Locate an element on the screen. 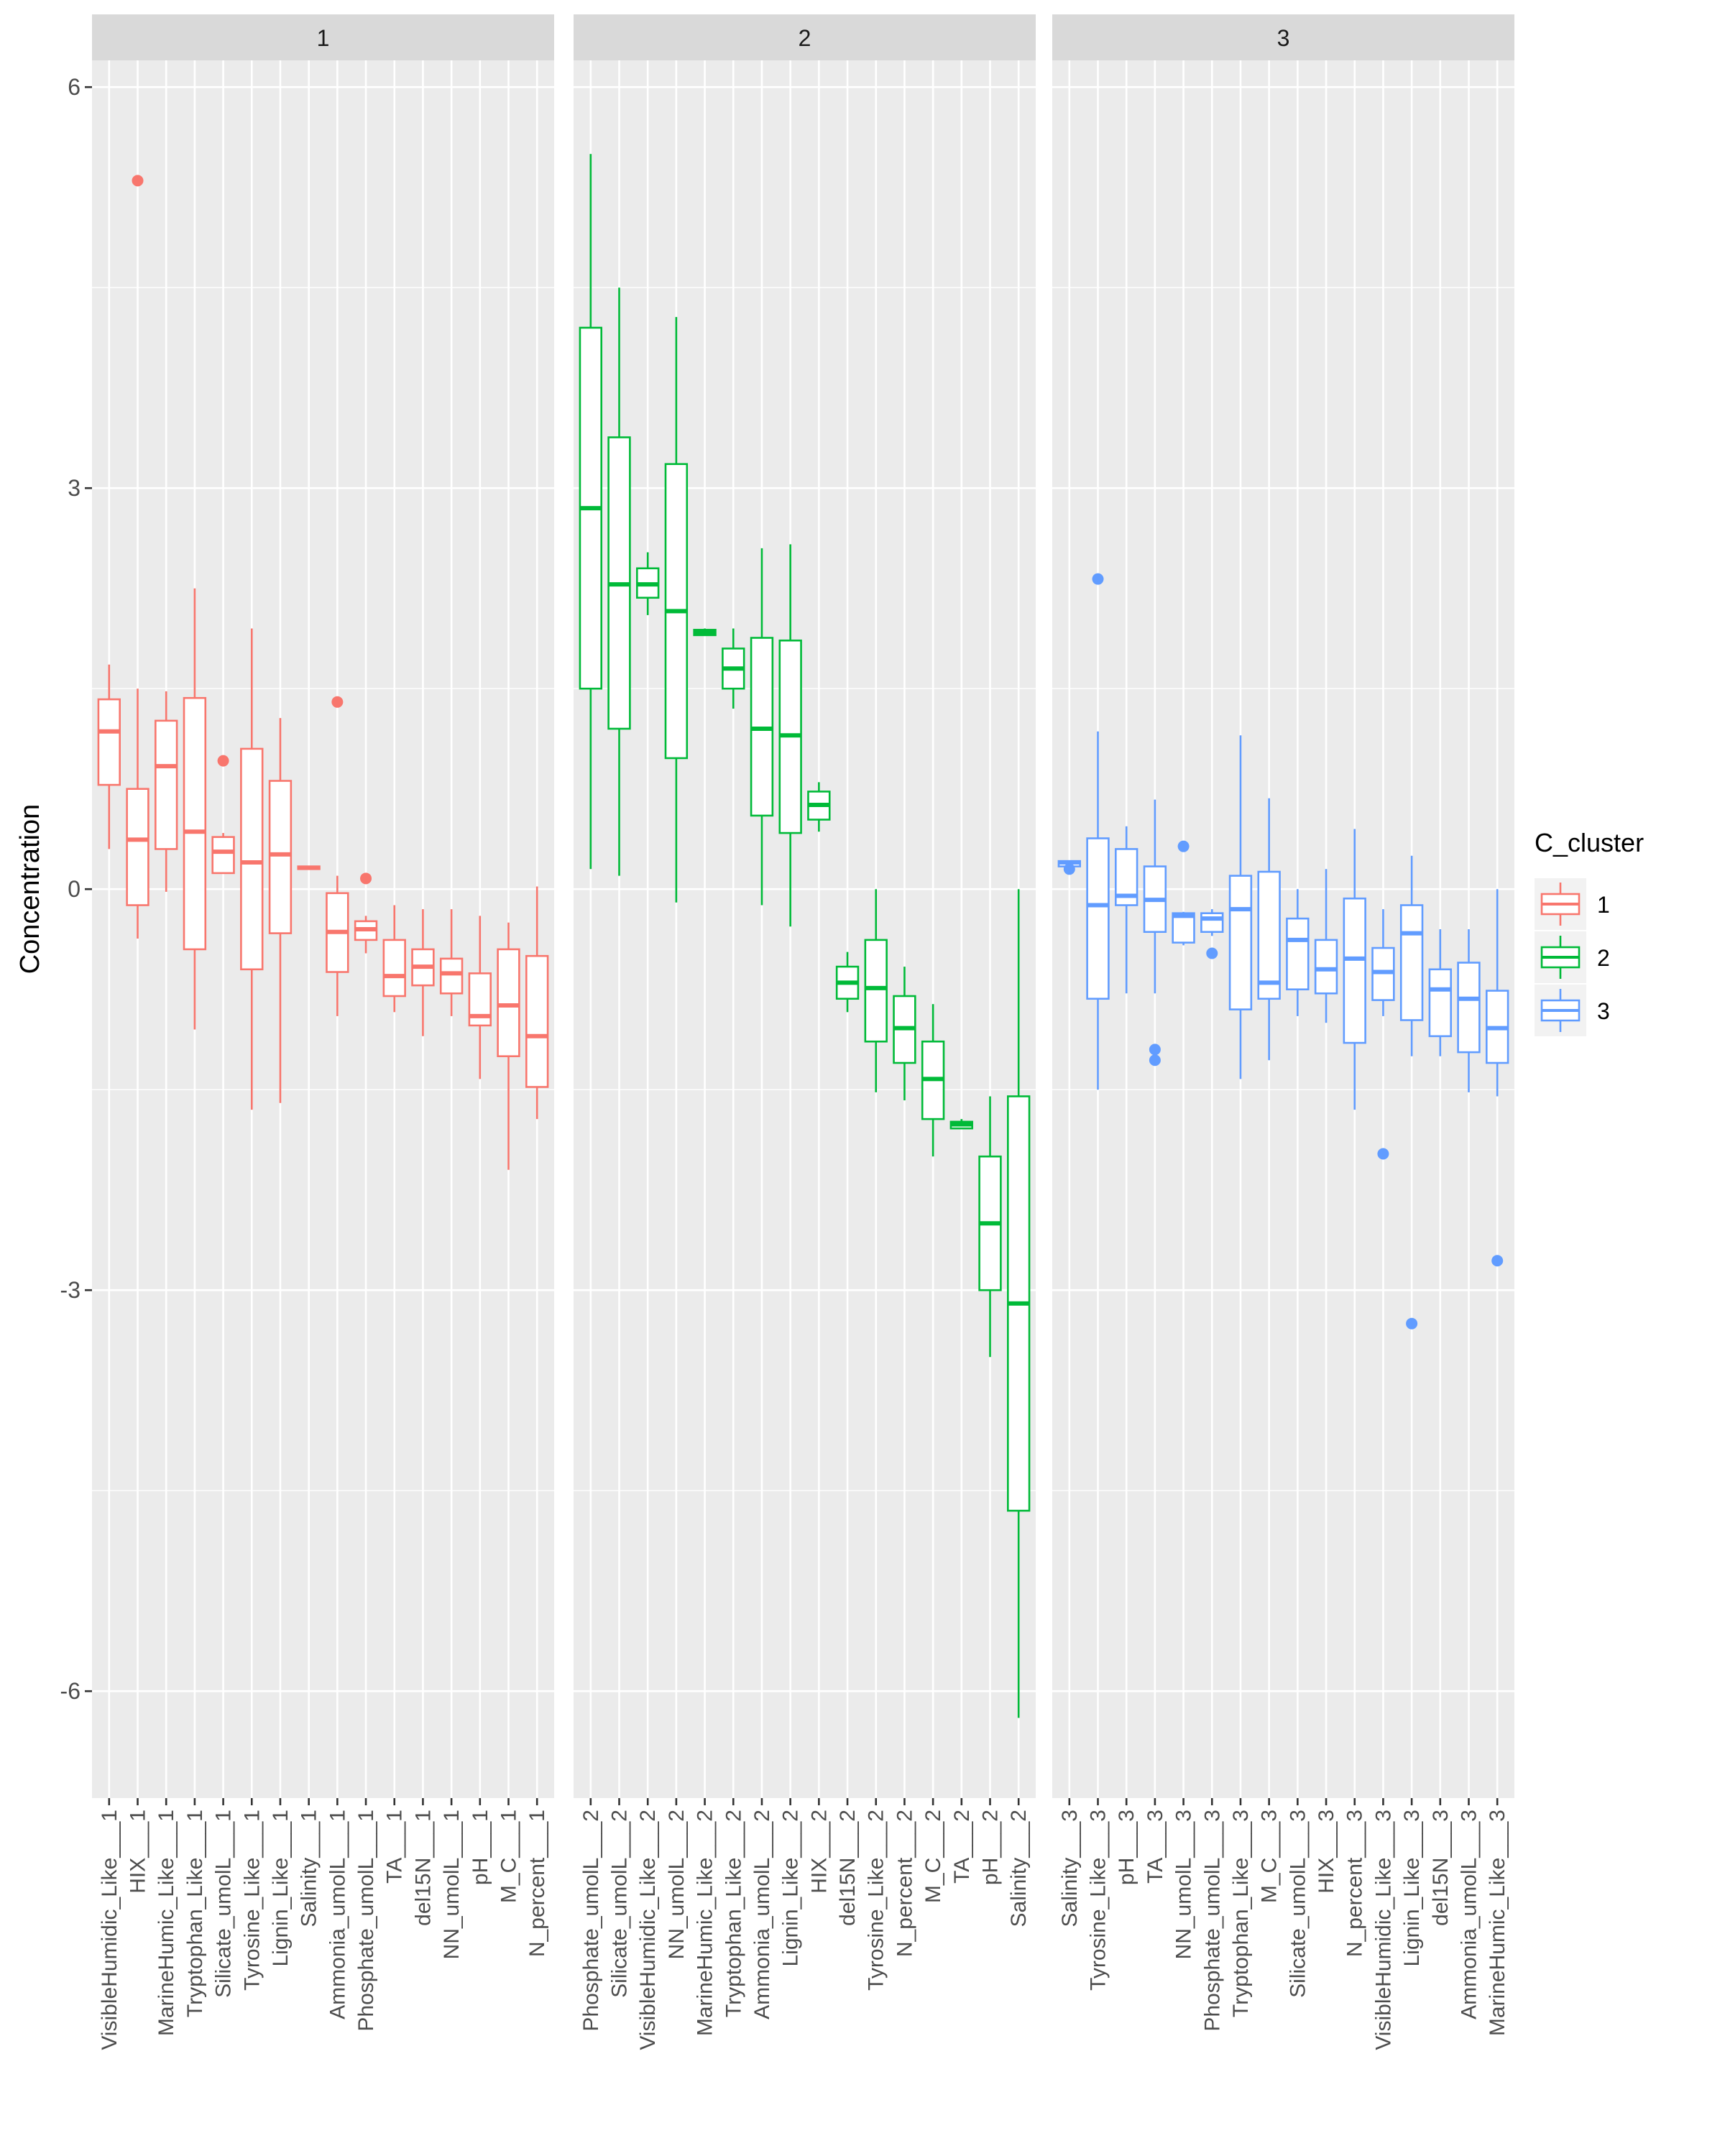  x-tick-label: HIX___1 is located at coordinates (138, 1852).